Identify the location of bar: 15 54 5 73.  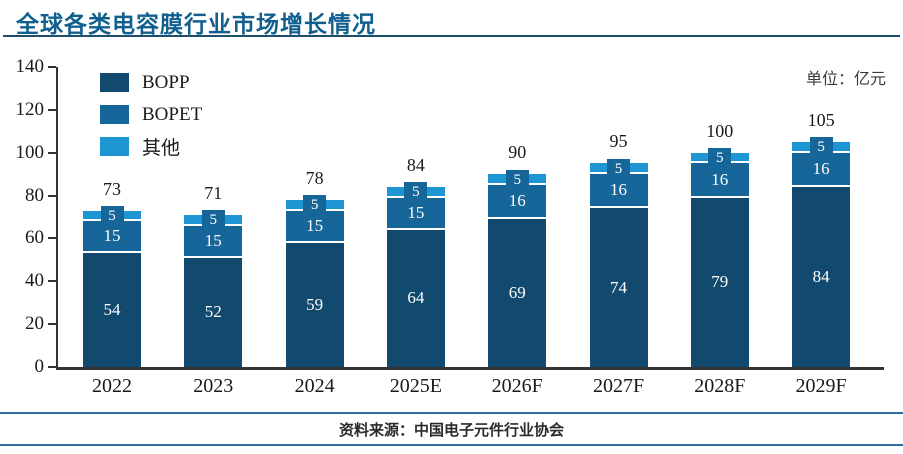
(112, 273).